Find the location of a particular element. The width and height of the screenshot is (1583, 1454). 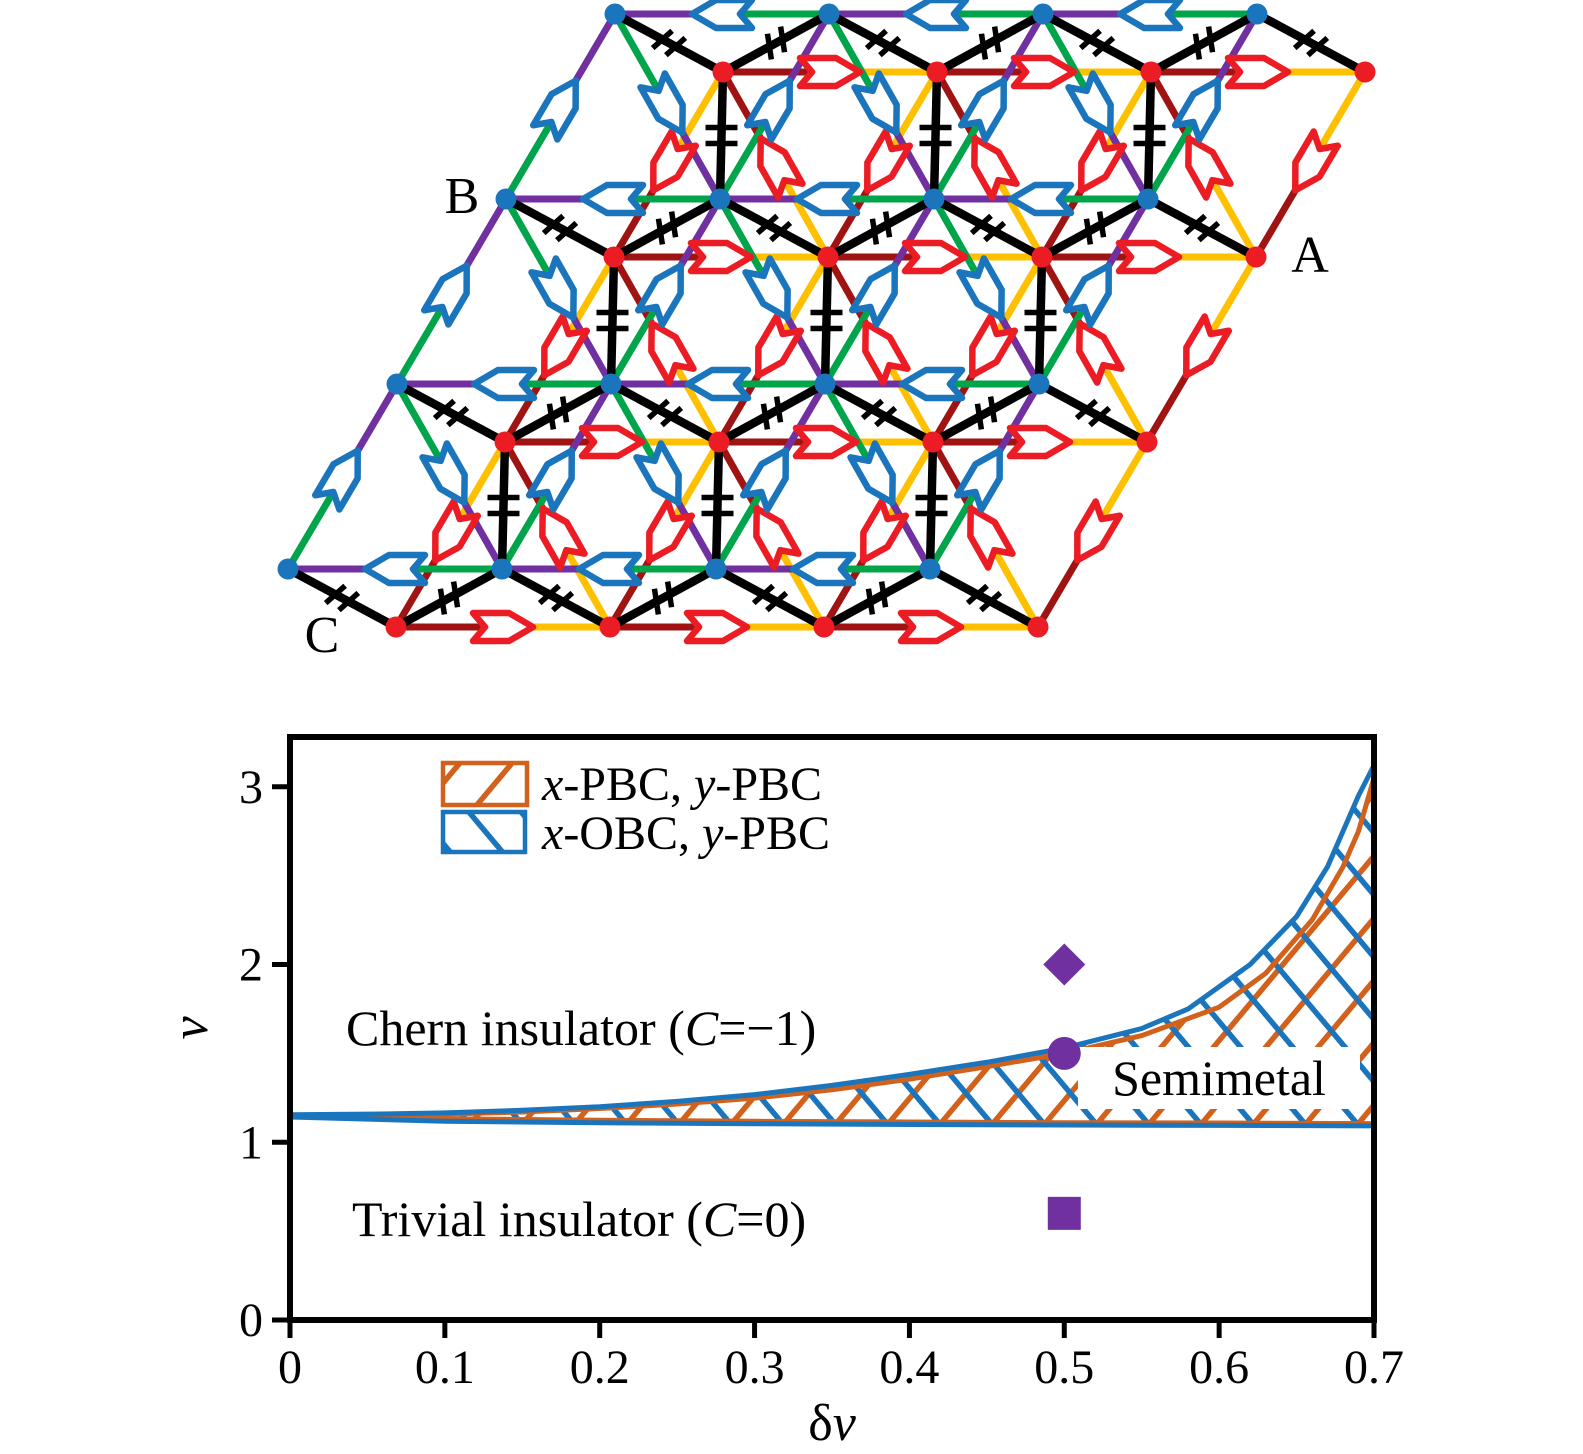

y-tick-label: 0 is located at coordinates (251, 1320).